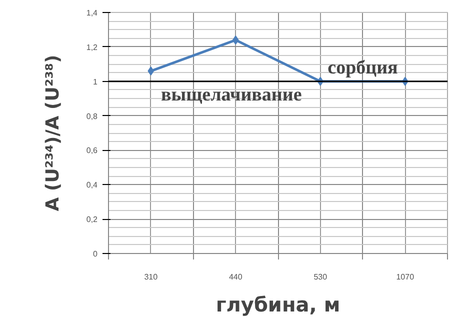 The height and width of the screenshot is (321, 461). I want to click on x-tick-label: 530, so click(321, 277).